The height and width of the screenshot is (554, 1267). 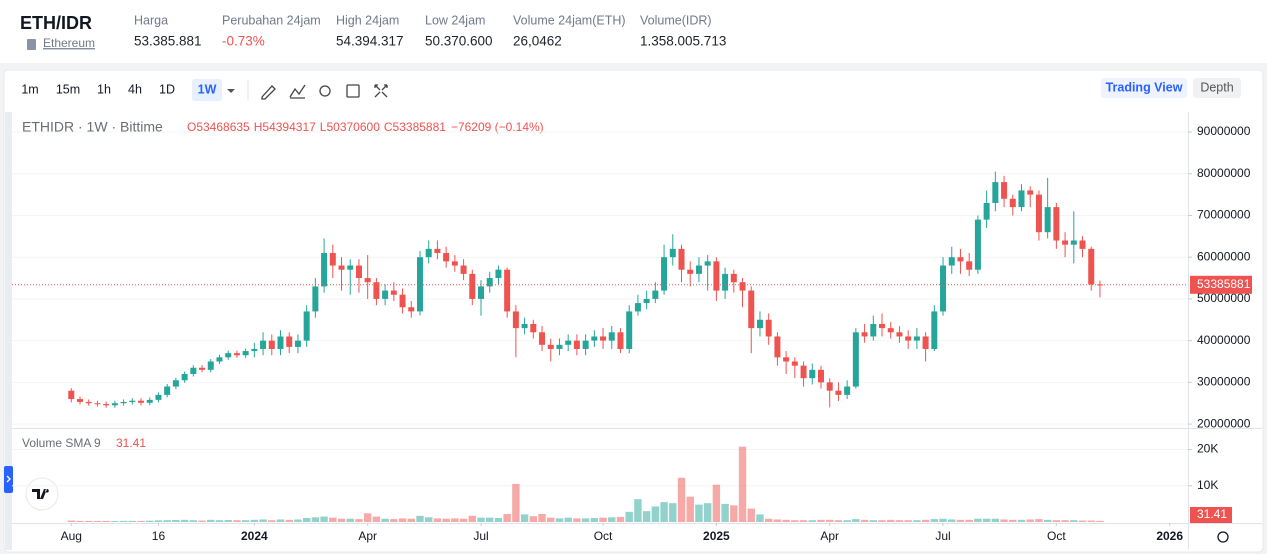 What do you see at coordinates (1224, 423) in the screenshot?
I see `y-tick-label: 20000000` at bounding box center [1224, 423].